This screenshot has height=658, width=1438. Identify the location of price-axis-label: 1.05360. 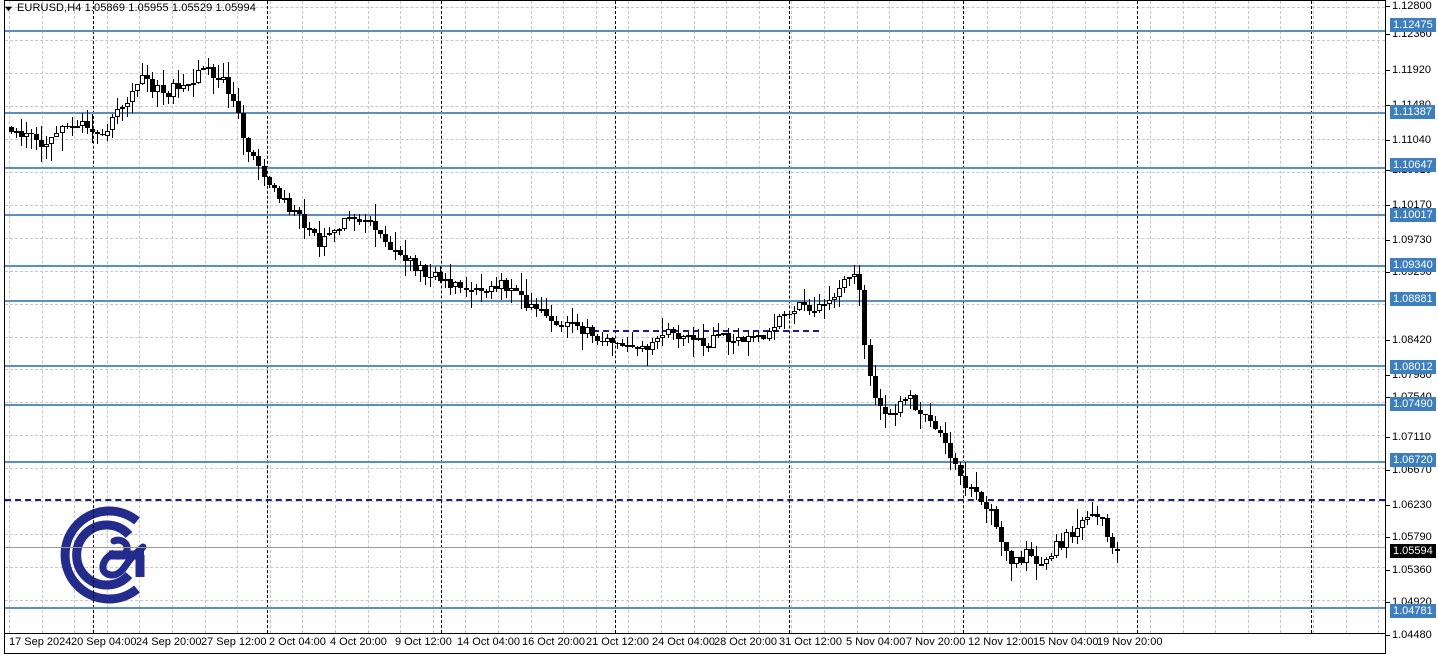
(1412, 570).